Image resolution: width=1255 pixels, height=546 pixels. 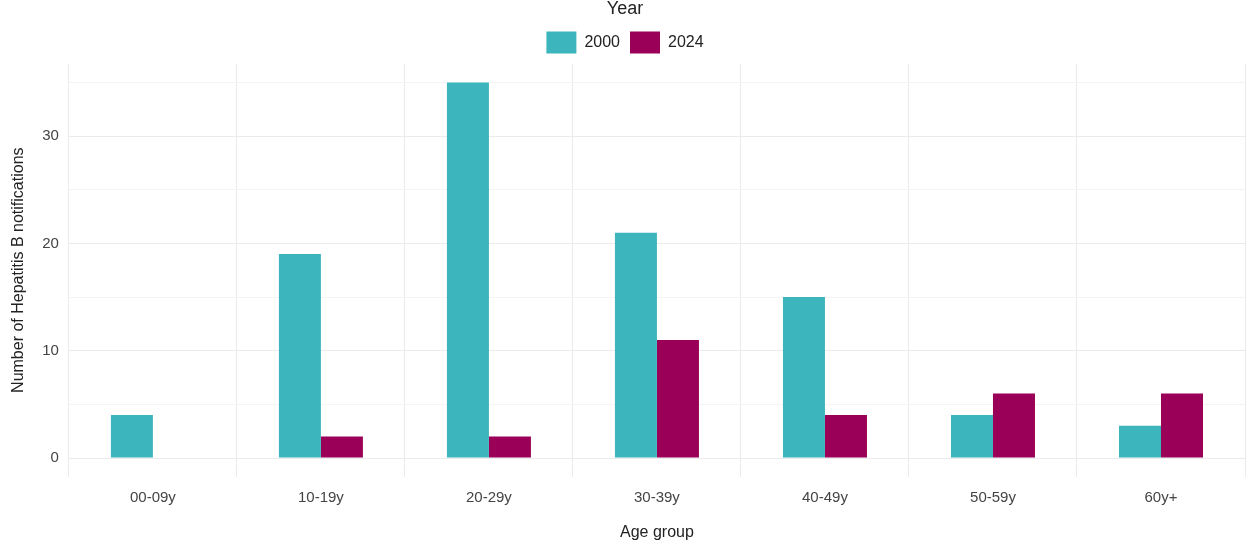 What do you see at coordinates (993, 496) in the screenshot?
I see `x-tick-label: 50-59y` at bounding box center [993, 496].